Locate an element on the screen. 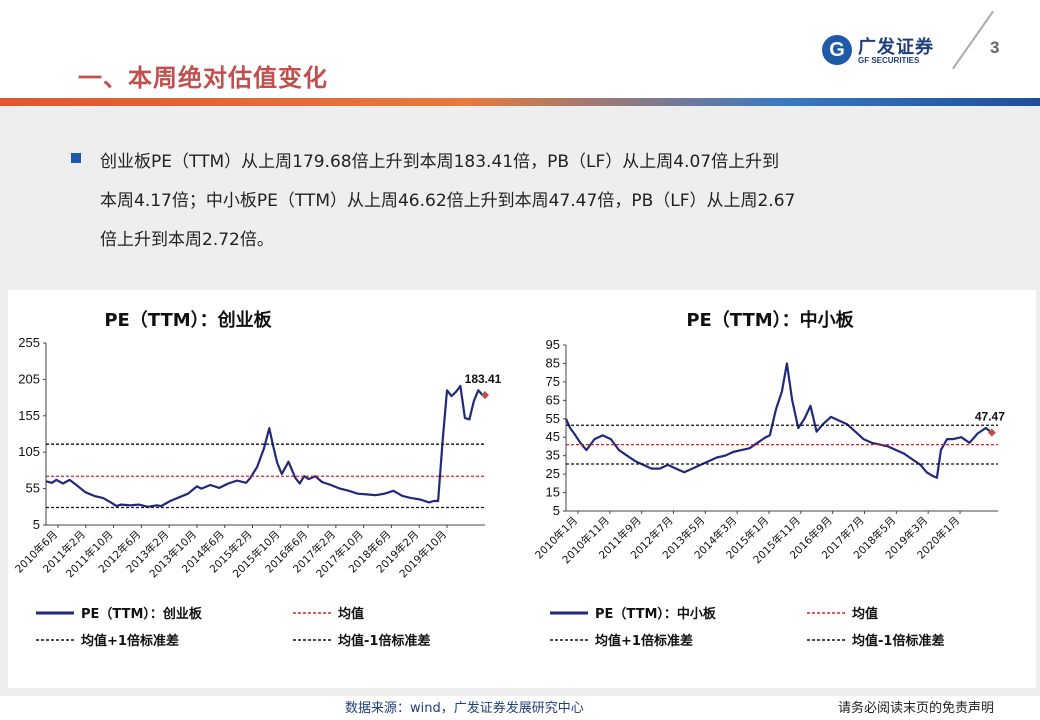  y-tick-label: 15 is located at coordinates (553, 492).